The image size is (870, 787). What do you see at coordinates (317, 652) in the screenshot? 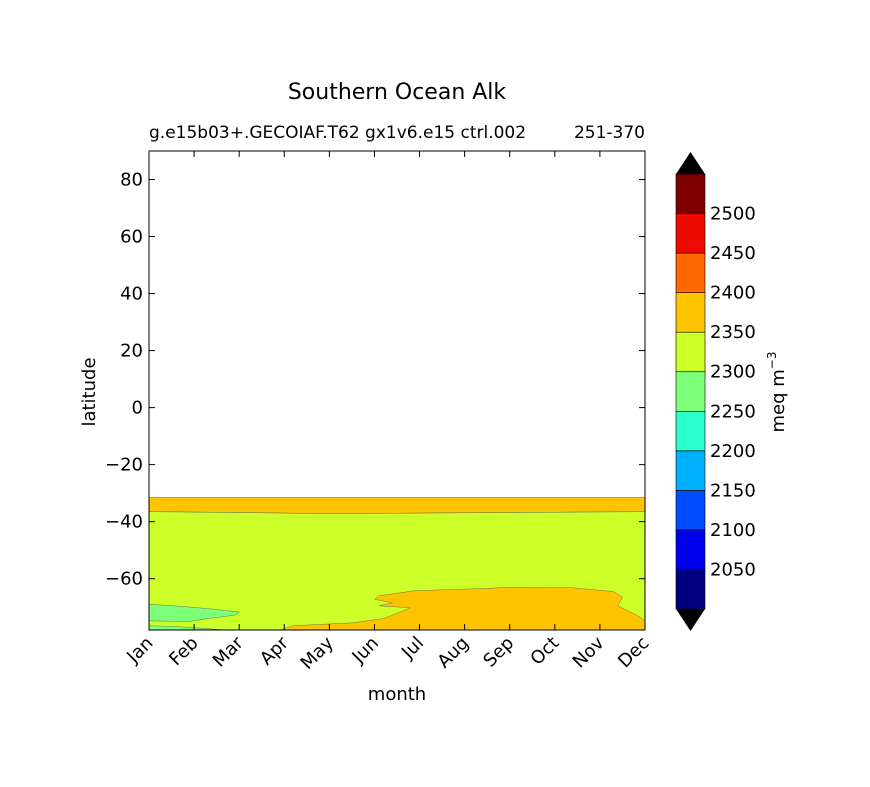
I see `x-tick-label: May` at bounding box center [317, 652].